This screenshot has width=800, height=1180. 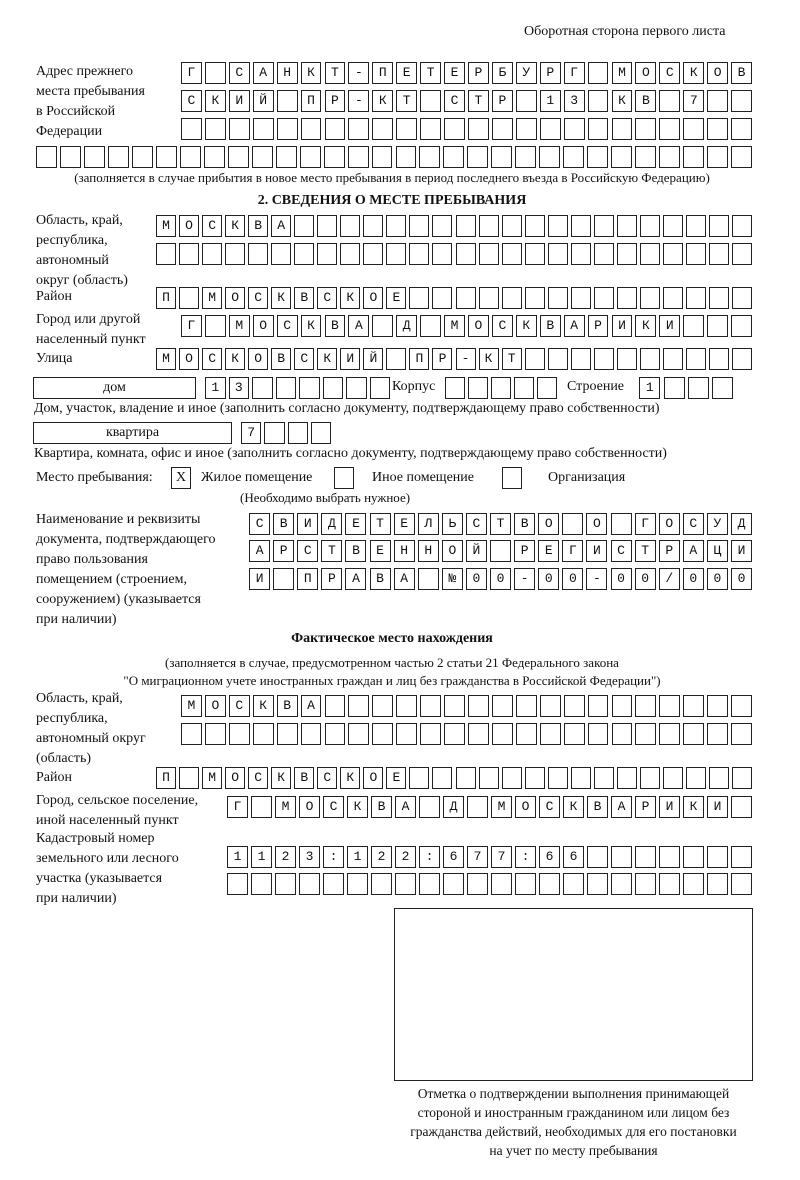 What do you see at coordinates (344, 478) in the screenshot?
I see `stay-option-other-checkbox` at bounding box center [344, 478].